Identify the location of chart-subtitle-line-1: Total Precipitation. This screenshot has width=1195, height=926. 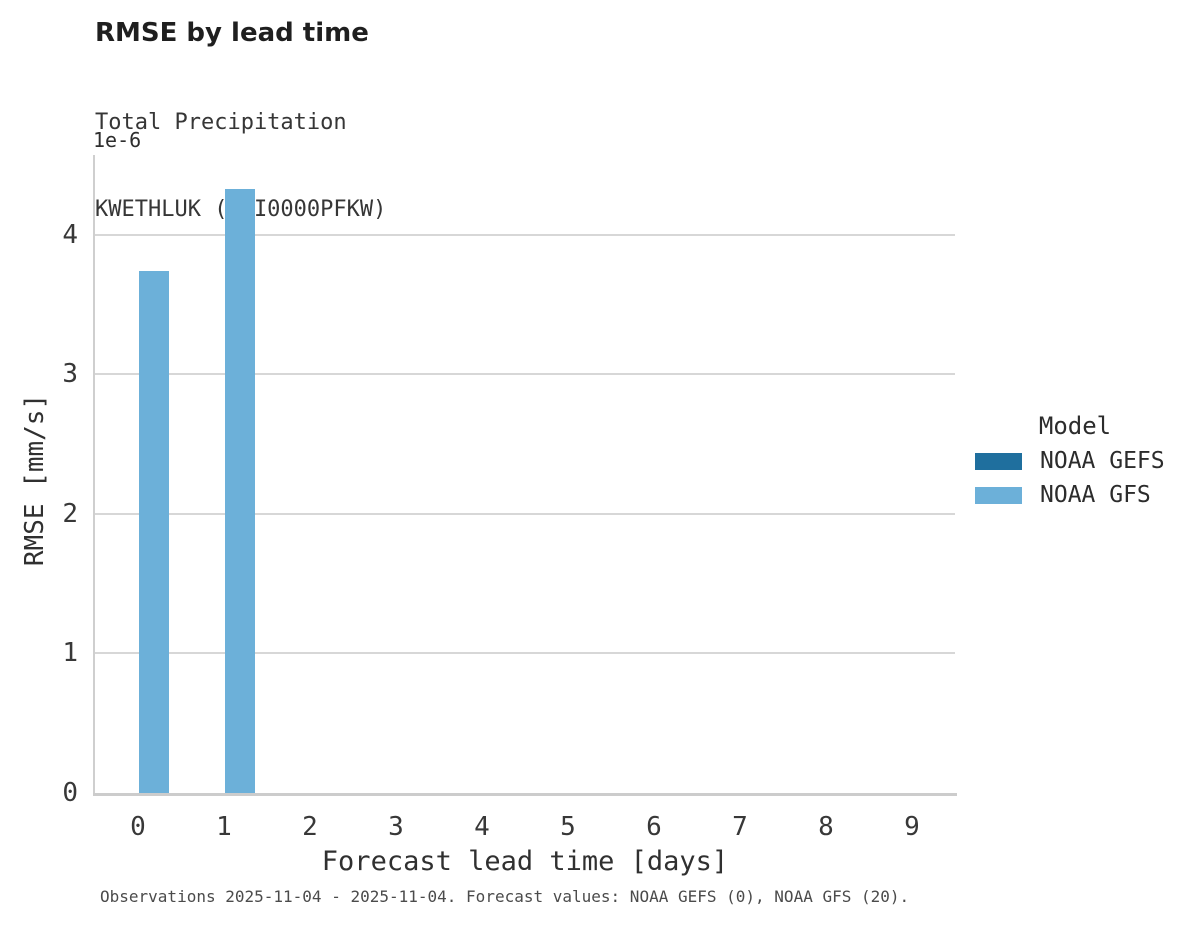
(221, 122).